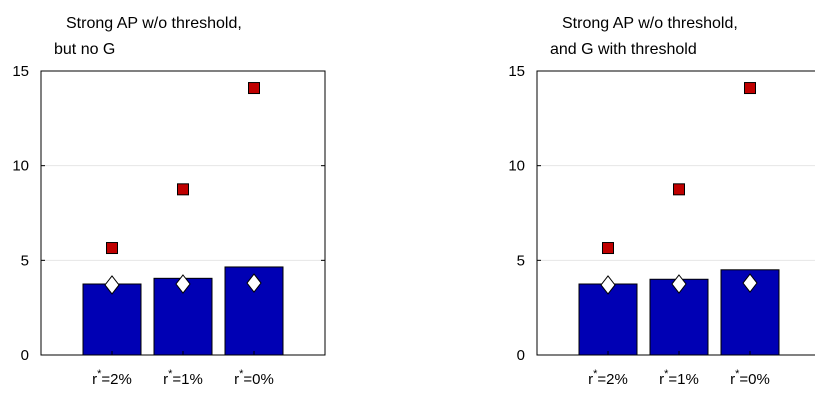  I want to click on chart-title-line2: but no G, so click(85, 49).